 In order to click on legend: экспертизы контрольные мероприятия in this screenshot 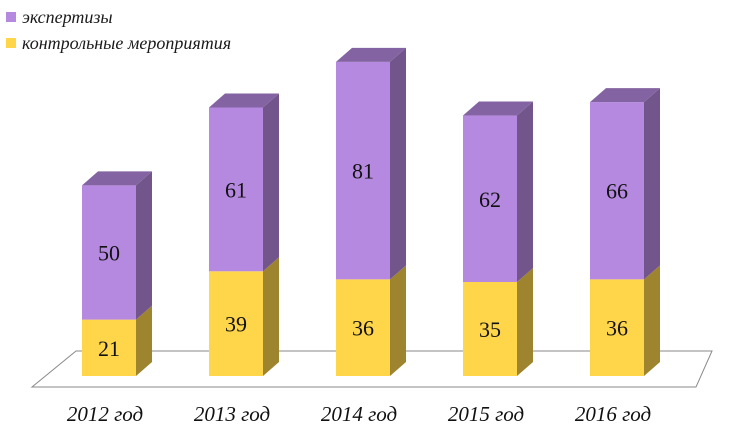, I will do `click(118, 30)`.